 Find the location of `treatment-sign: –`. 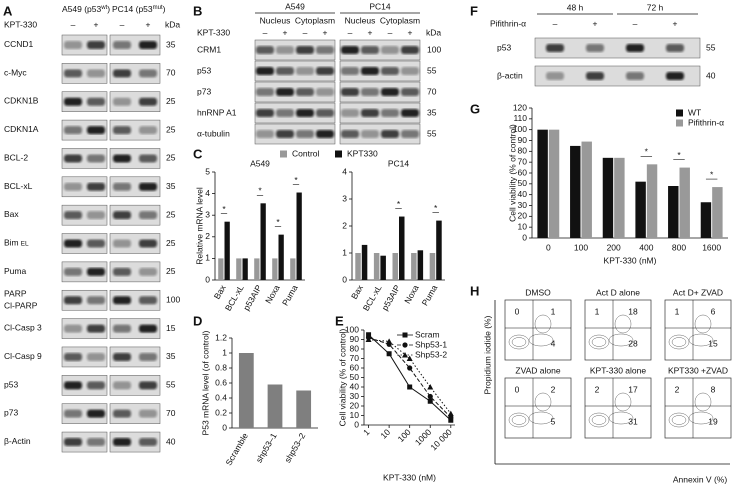

treatment-sign: – is located at coordinates (305, 32).